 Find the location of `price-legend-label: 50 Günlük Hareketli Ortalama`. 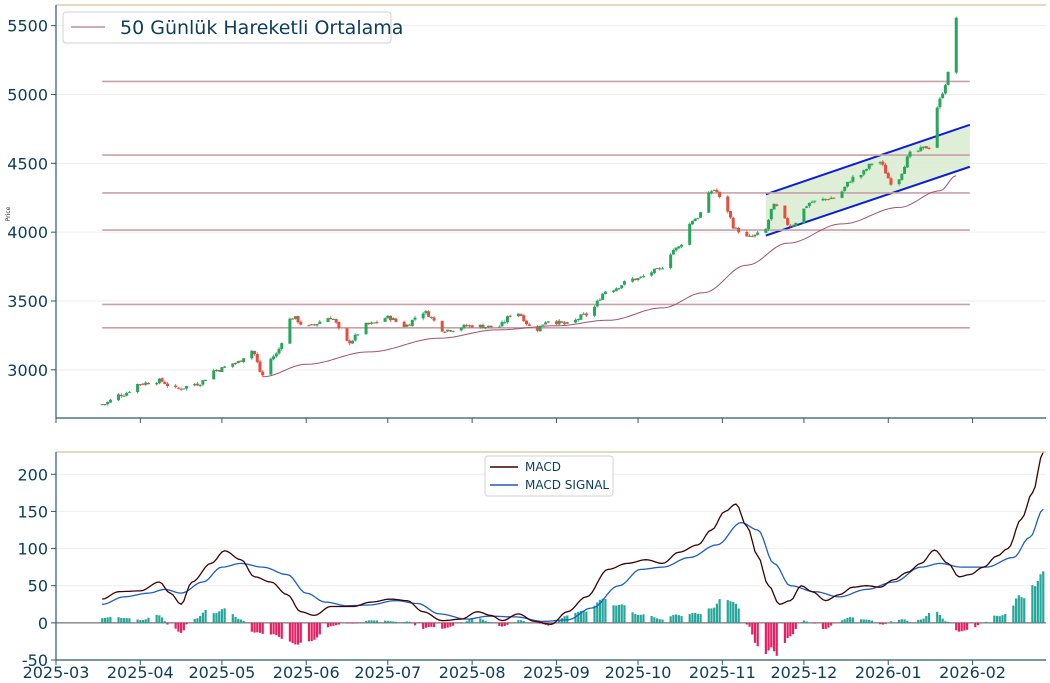

price-legend-label: 50 Günlük Hareketli Ortalama is located at coordinates (261, 28).